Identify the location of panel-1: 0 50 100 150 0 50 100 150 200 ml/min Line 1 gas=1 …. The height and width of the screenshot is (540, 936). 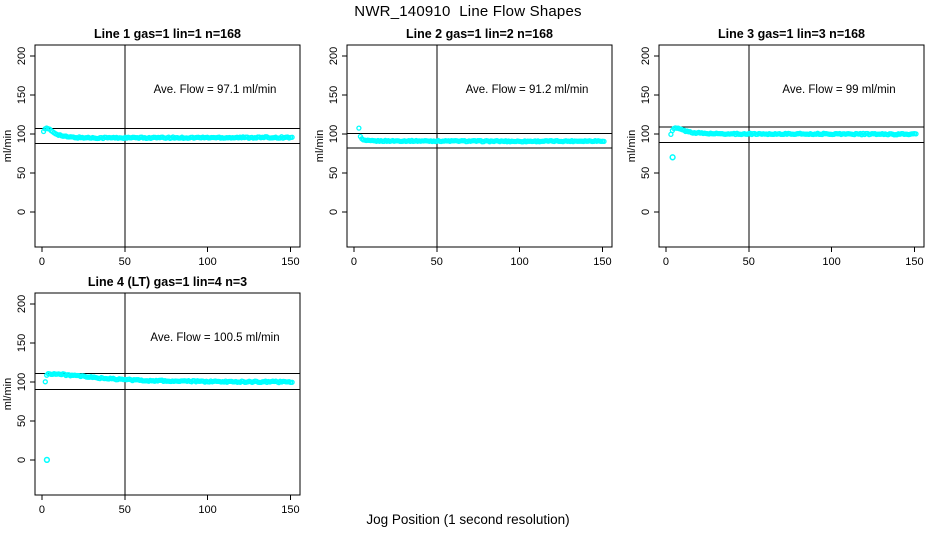
(151, 147).